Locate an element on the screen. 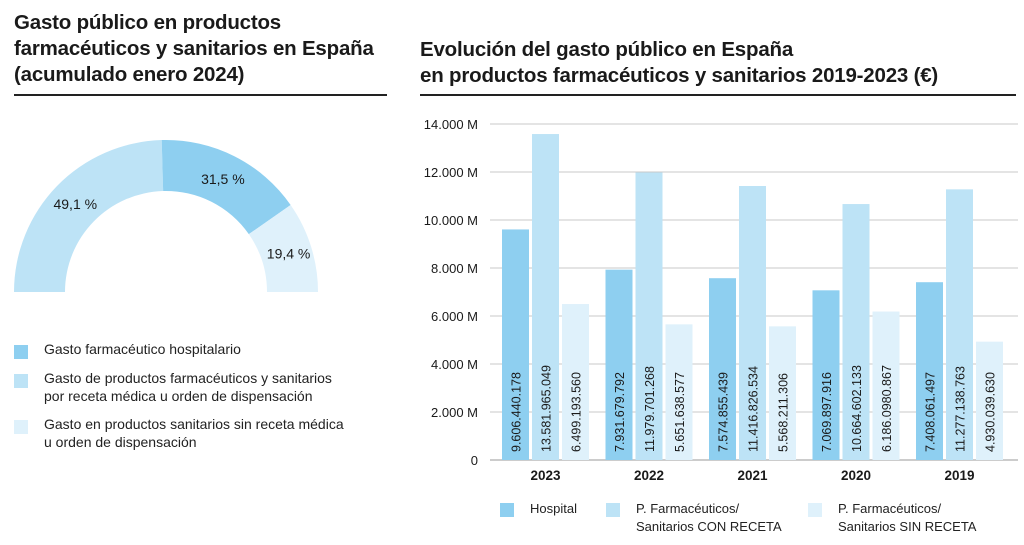  bar-hospital-2019 is located at coordinates (929, 371).